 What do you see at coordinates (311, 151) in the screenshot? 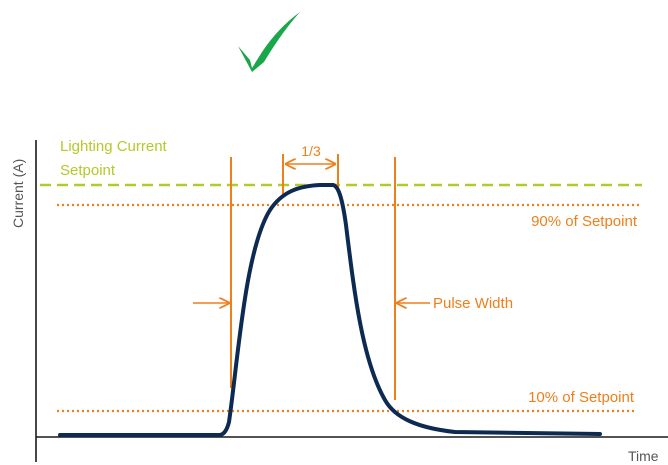
I see `top-width-label: 1/3` at bounding box center [311, 151].